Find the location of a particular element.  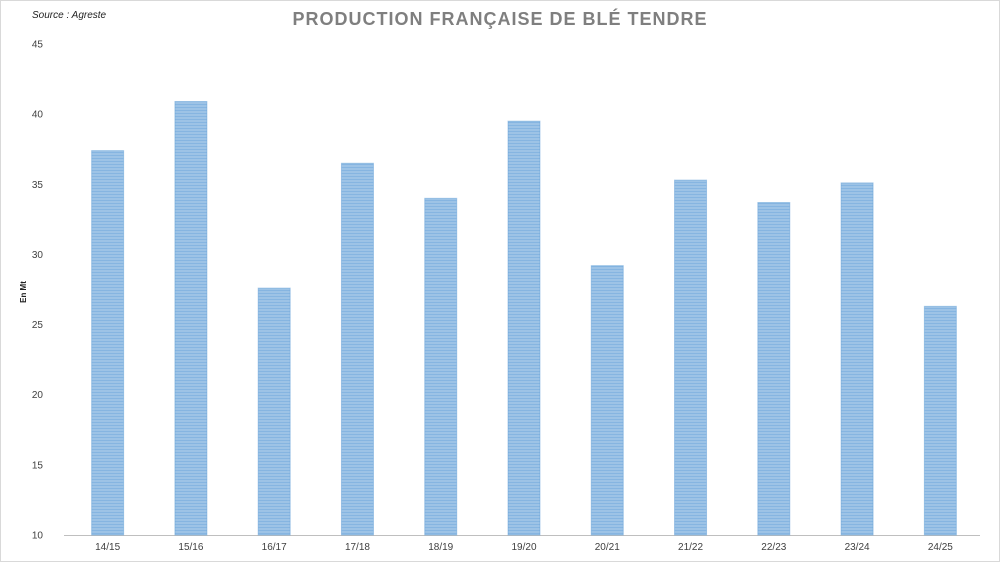

y-tick-label: 20 is located at coordinates (38, 395).